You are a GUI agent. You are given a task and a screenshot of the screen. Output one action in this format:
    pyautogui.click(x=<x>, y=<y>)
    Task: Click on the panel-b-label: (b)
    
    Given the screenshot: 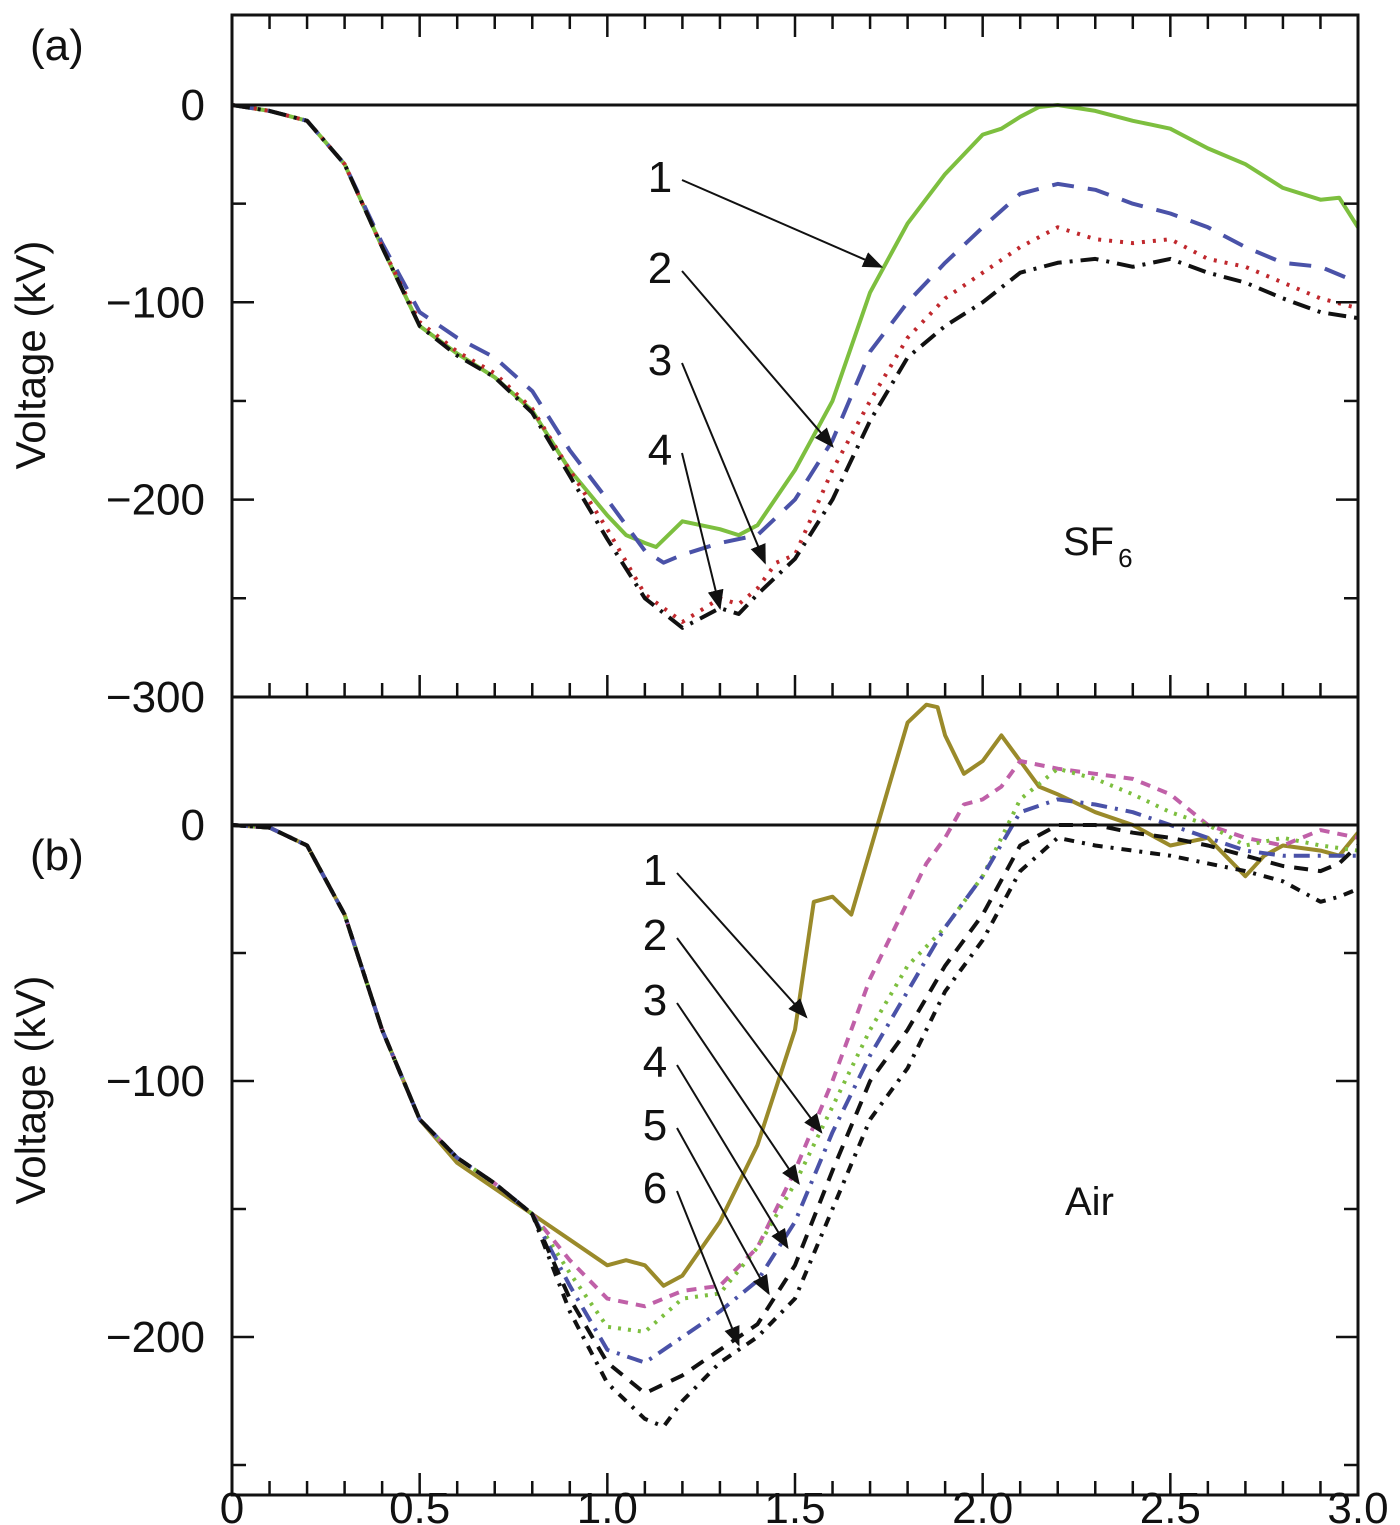 What is the action you would take?
    pyautogui.click(x=57, y=855)
    